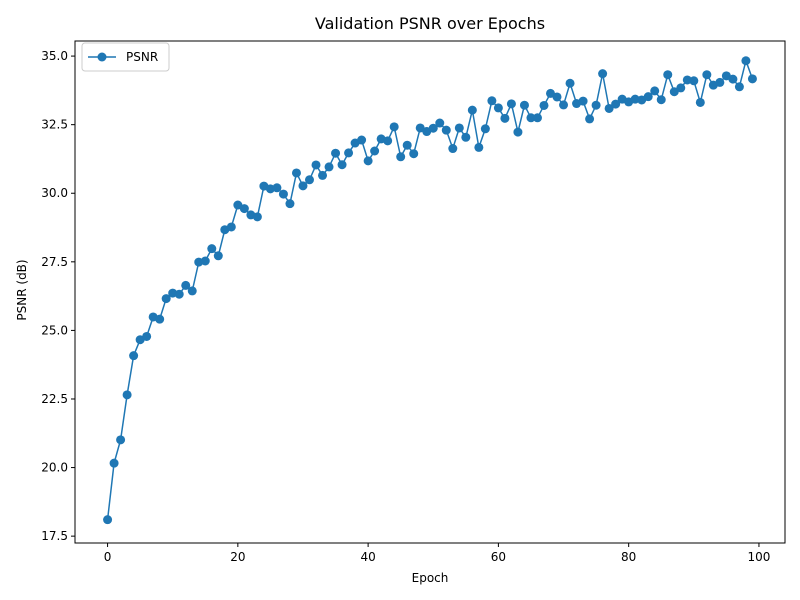 Image resolution: width=800 pixels, height=600 pixels. Describe the element at coordinates (54, 262) in the screenshot. I see `y-tick-label: 27.5` at that location.